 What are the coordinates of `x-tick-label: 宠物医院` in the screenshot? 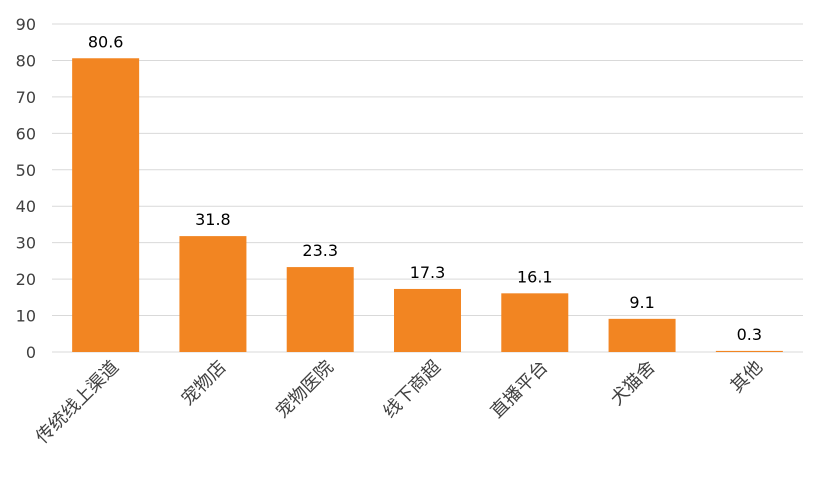 It's located at (305, 390).